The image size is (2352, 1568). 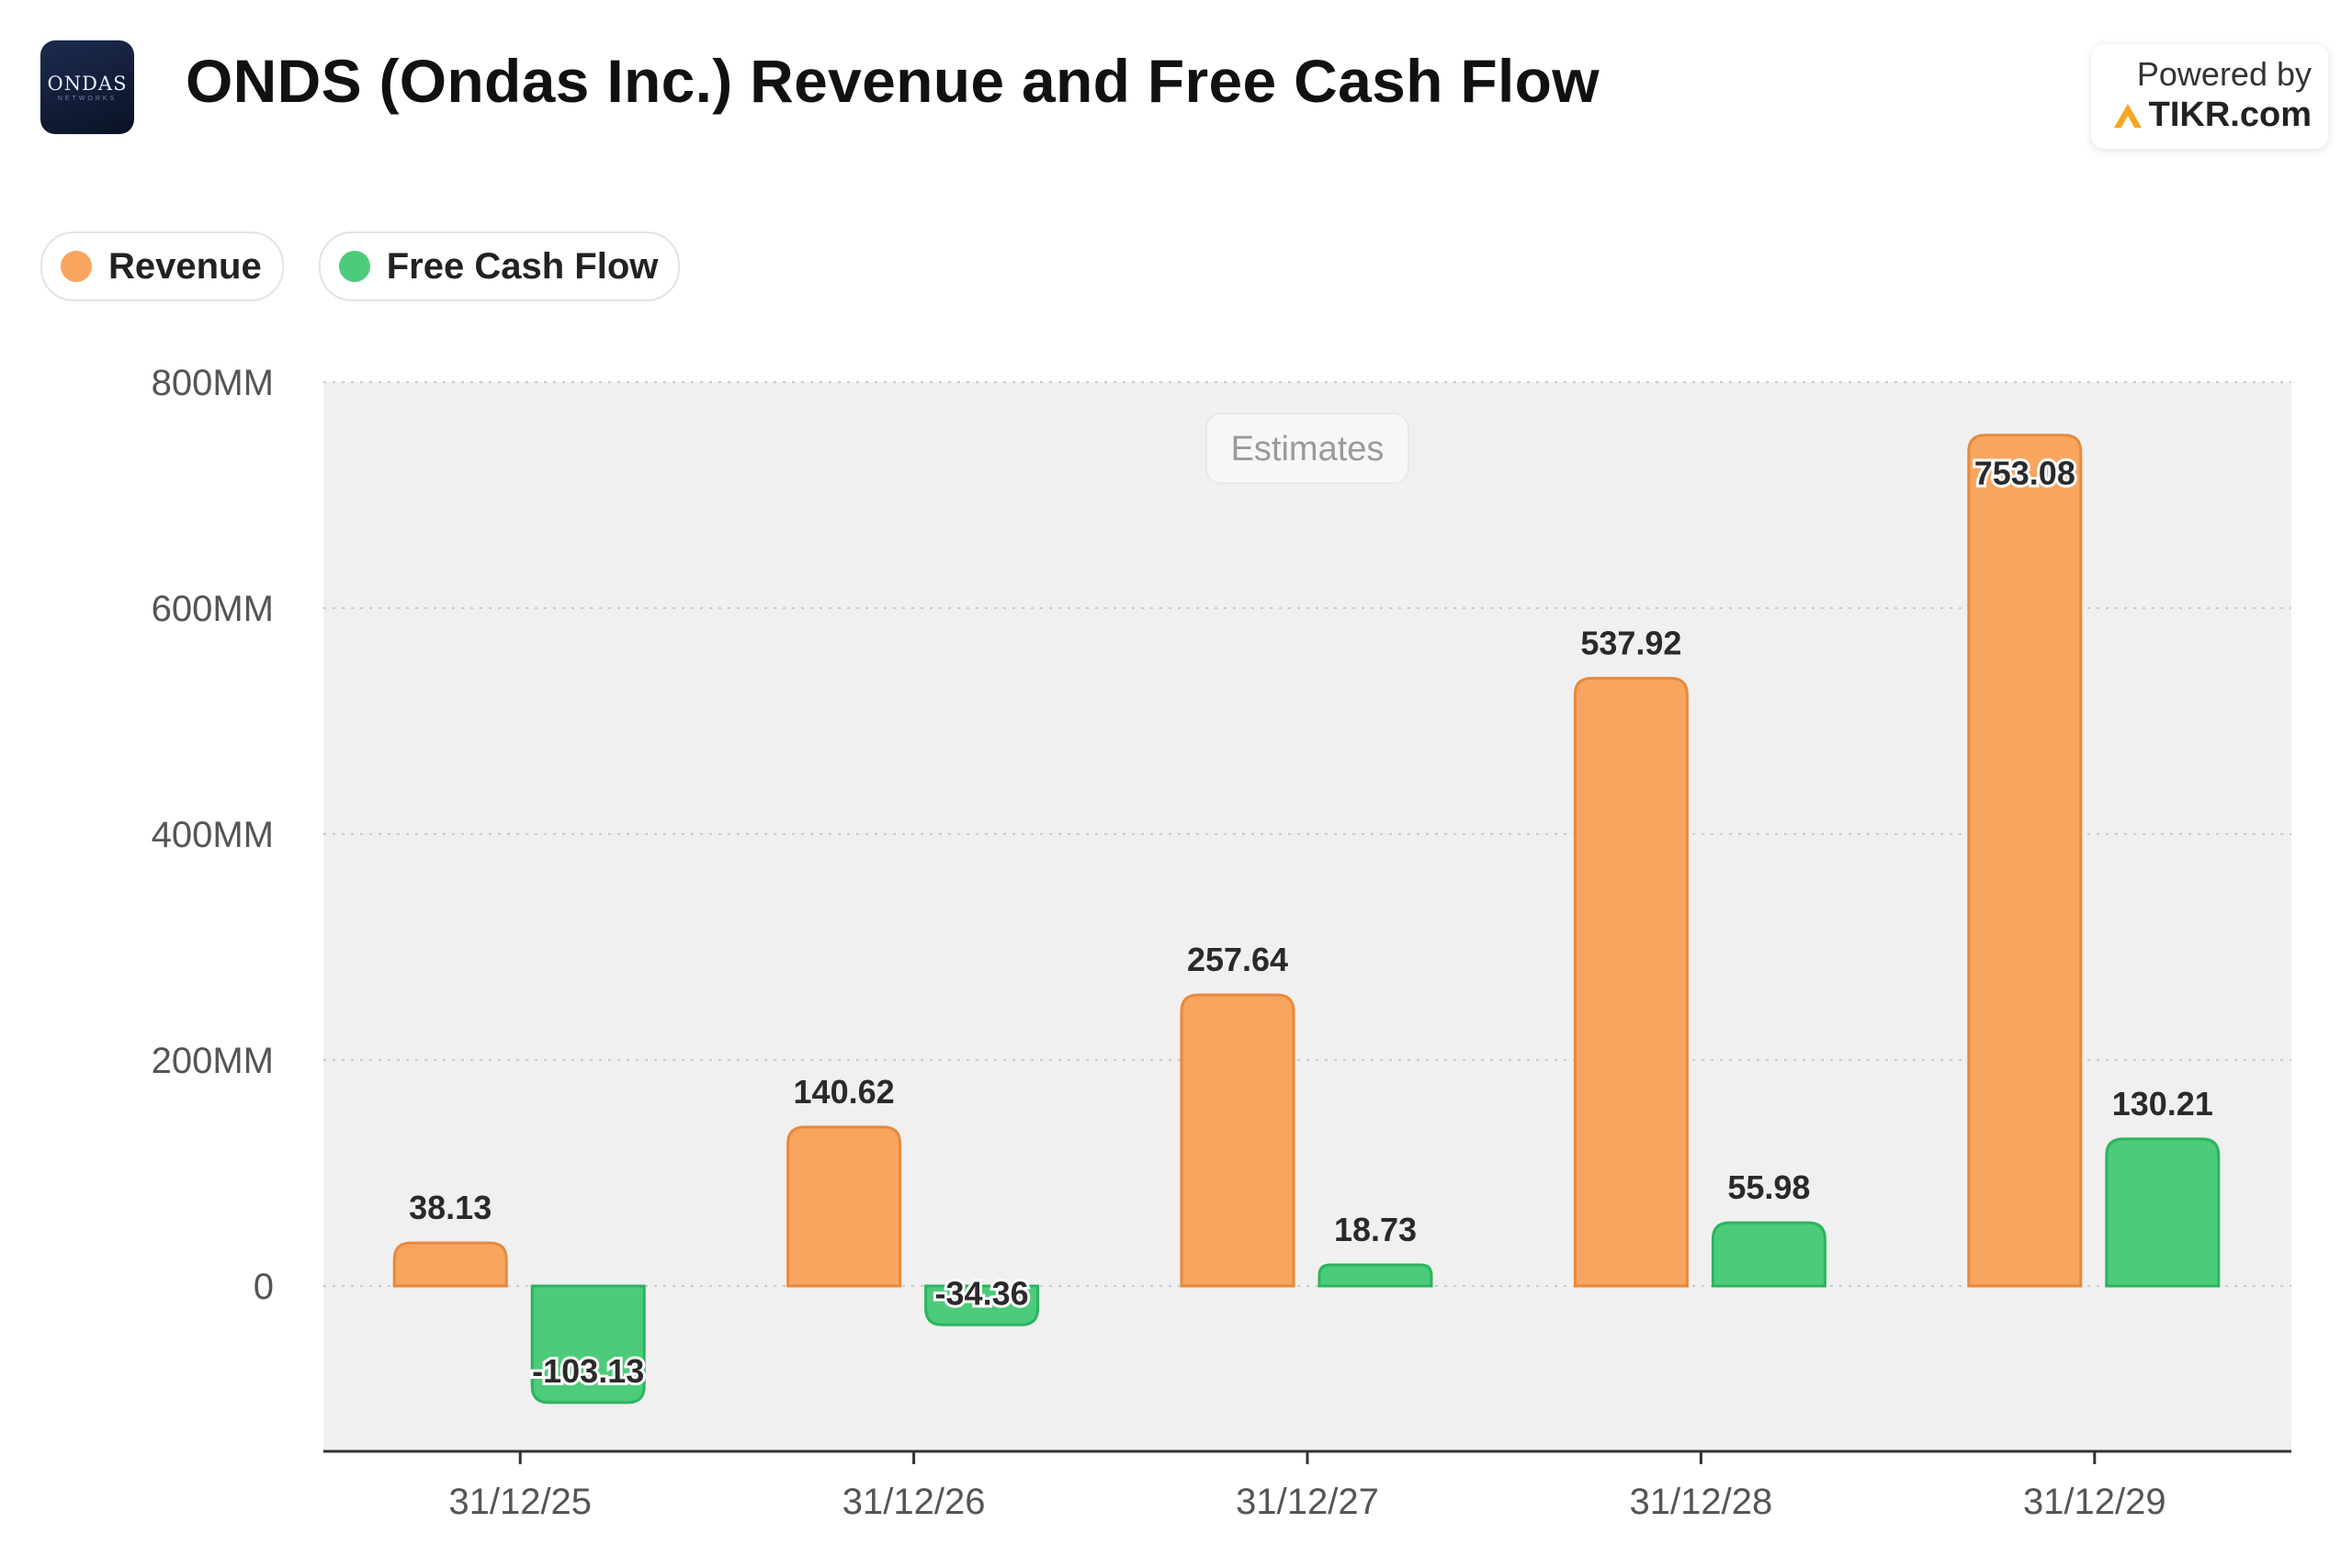 I want to click on chart-legend: Revenue Free Cash Flow, so click(x=360, y=266).